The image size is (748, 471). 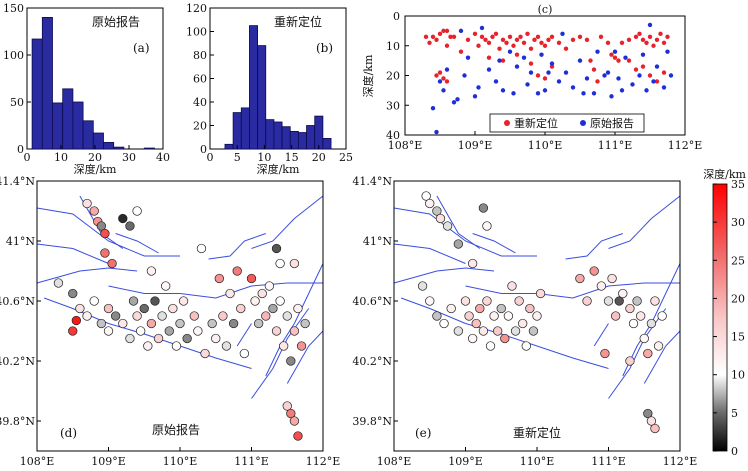 What do you see at coordinates (251, 461) in the screenshot?
I see `x-tick-label: 111°E` at bounding box center [251, 461].